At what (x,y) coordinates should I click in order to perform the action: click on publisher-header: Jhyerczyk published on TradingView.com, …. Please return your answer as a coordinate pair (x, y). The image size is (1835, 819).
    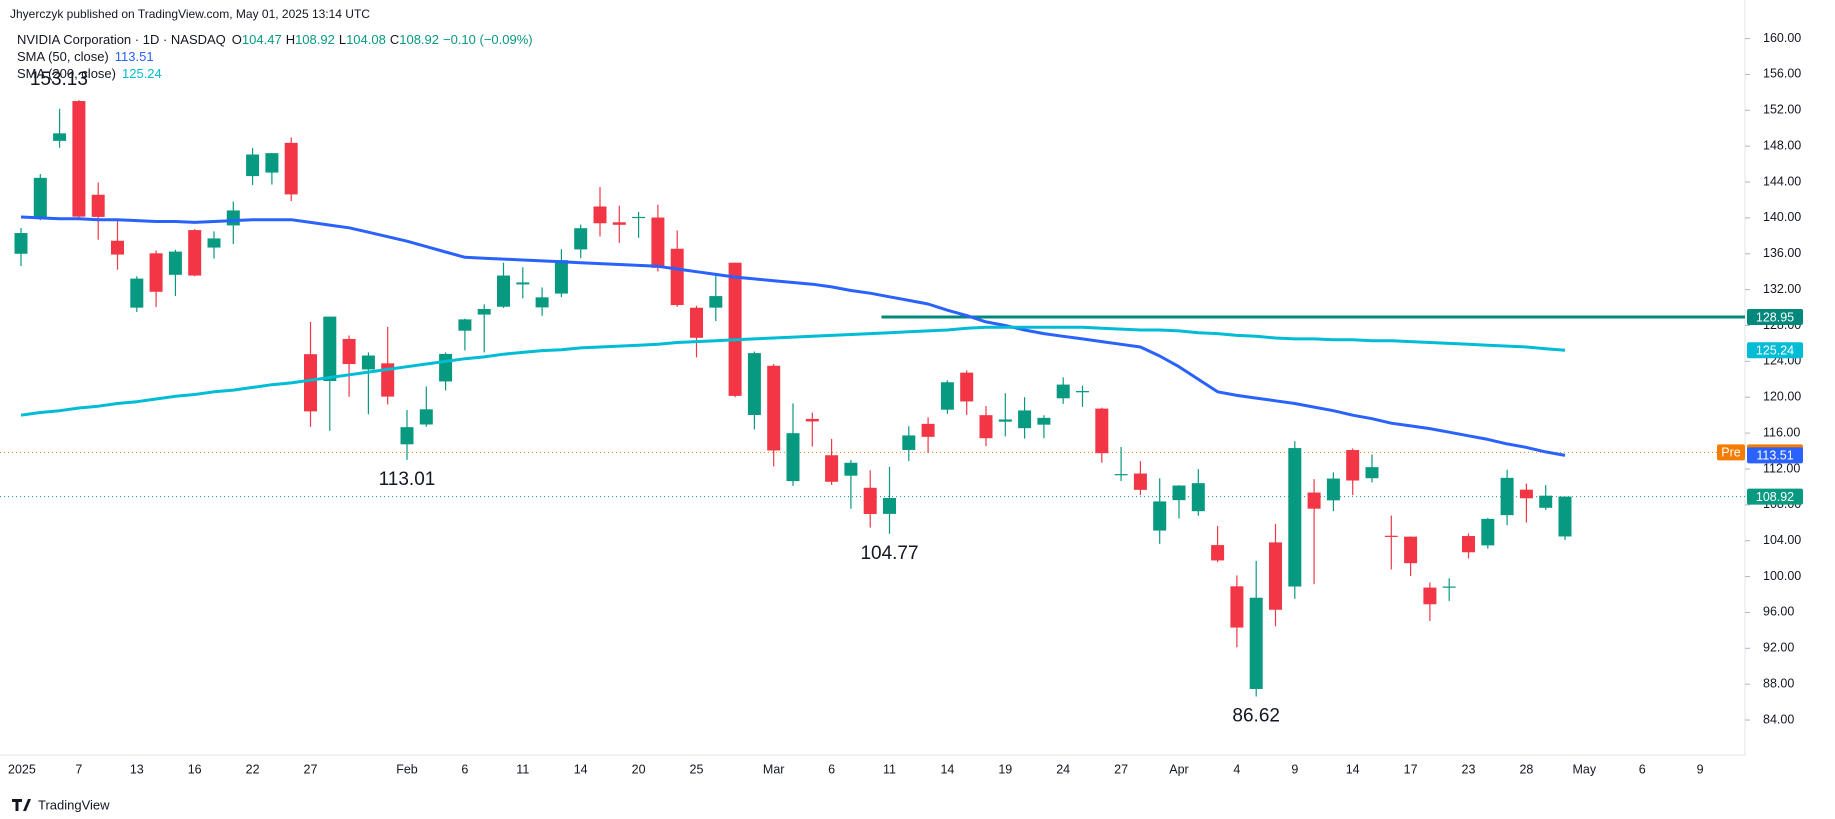
    Looking at the image, I should click on (190, 14).